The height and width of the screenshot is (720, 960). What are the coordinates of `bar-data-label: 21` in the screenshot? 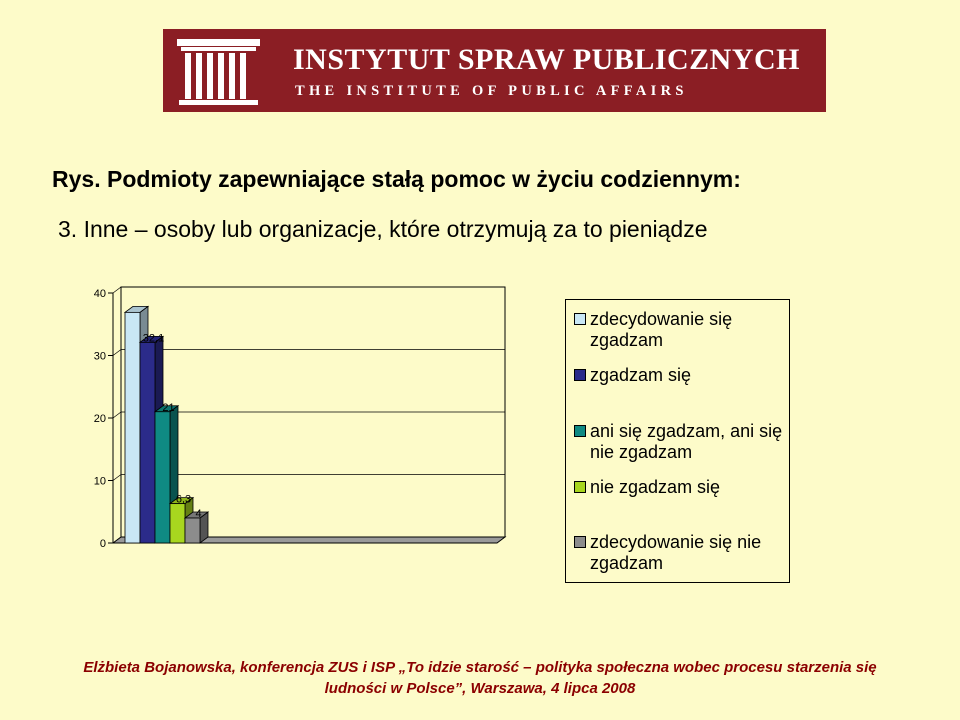 It's located at (168, 408).